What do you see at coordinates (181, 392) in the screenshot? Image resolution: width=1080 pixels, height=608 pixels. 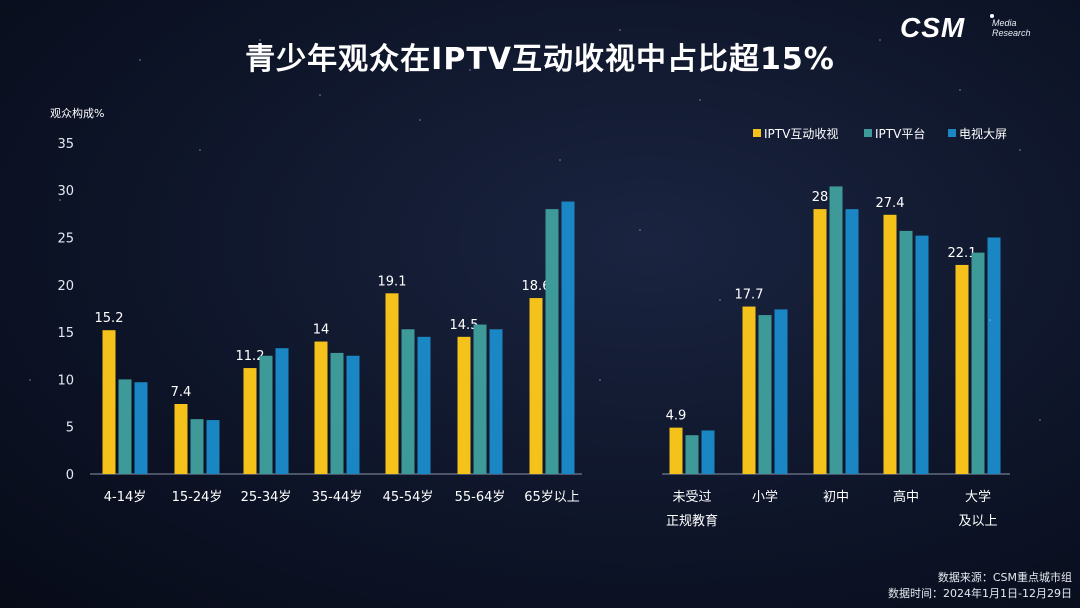 I see `data-label: 7.4` at bounding box center [181, 392].